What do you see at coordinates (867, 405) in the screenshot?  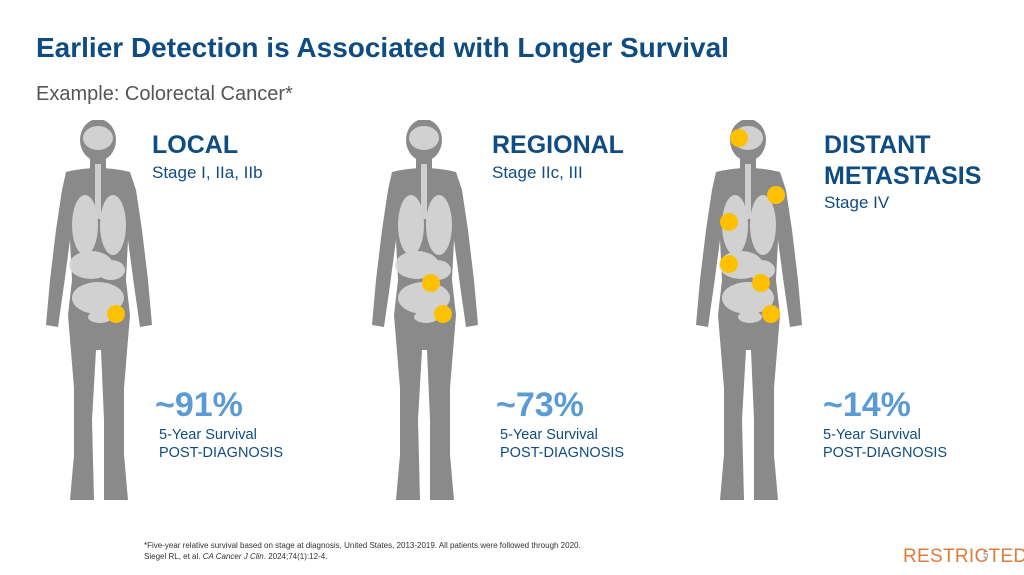 I see `survival-percent-distant: ~14%` at bounding box center [867, 405].